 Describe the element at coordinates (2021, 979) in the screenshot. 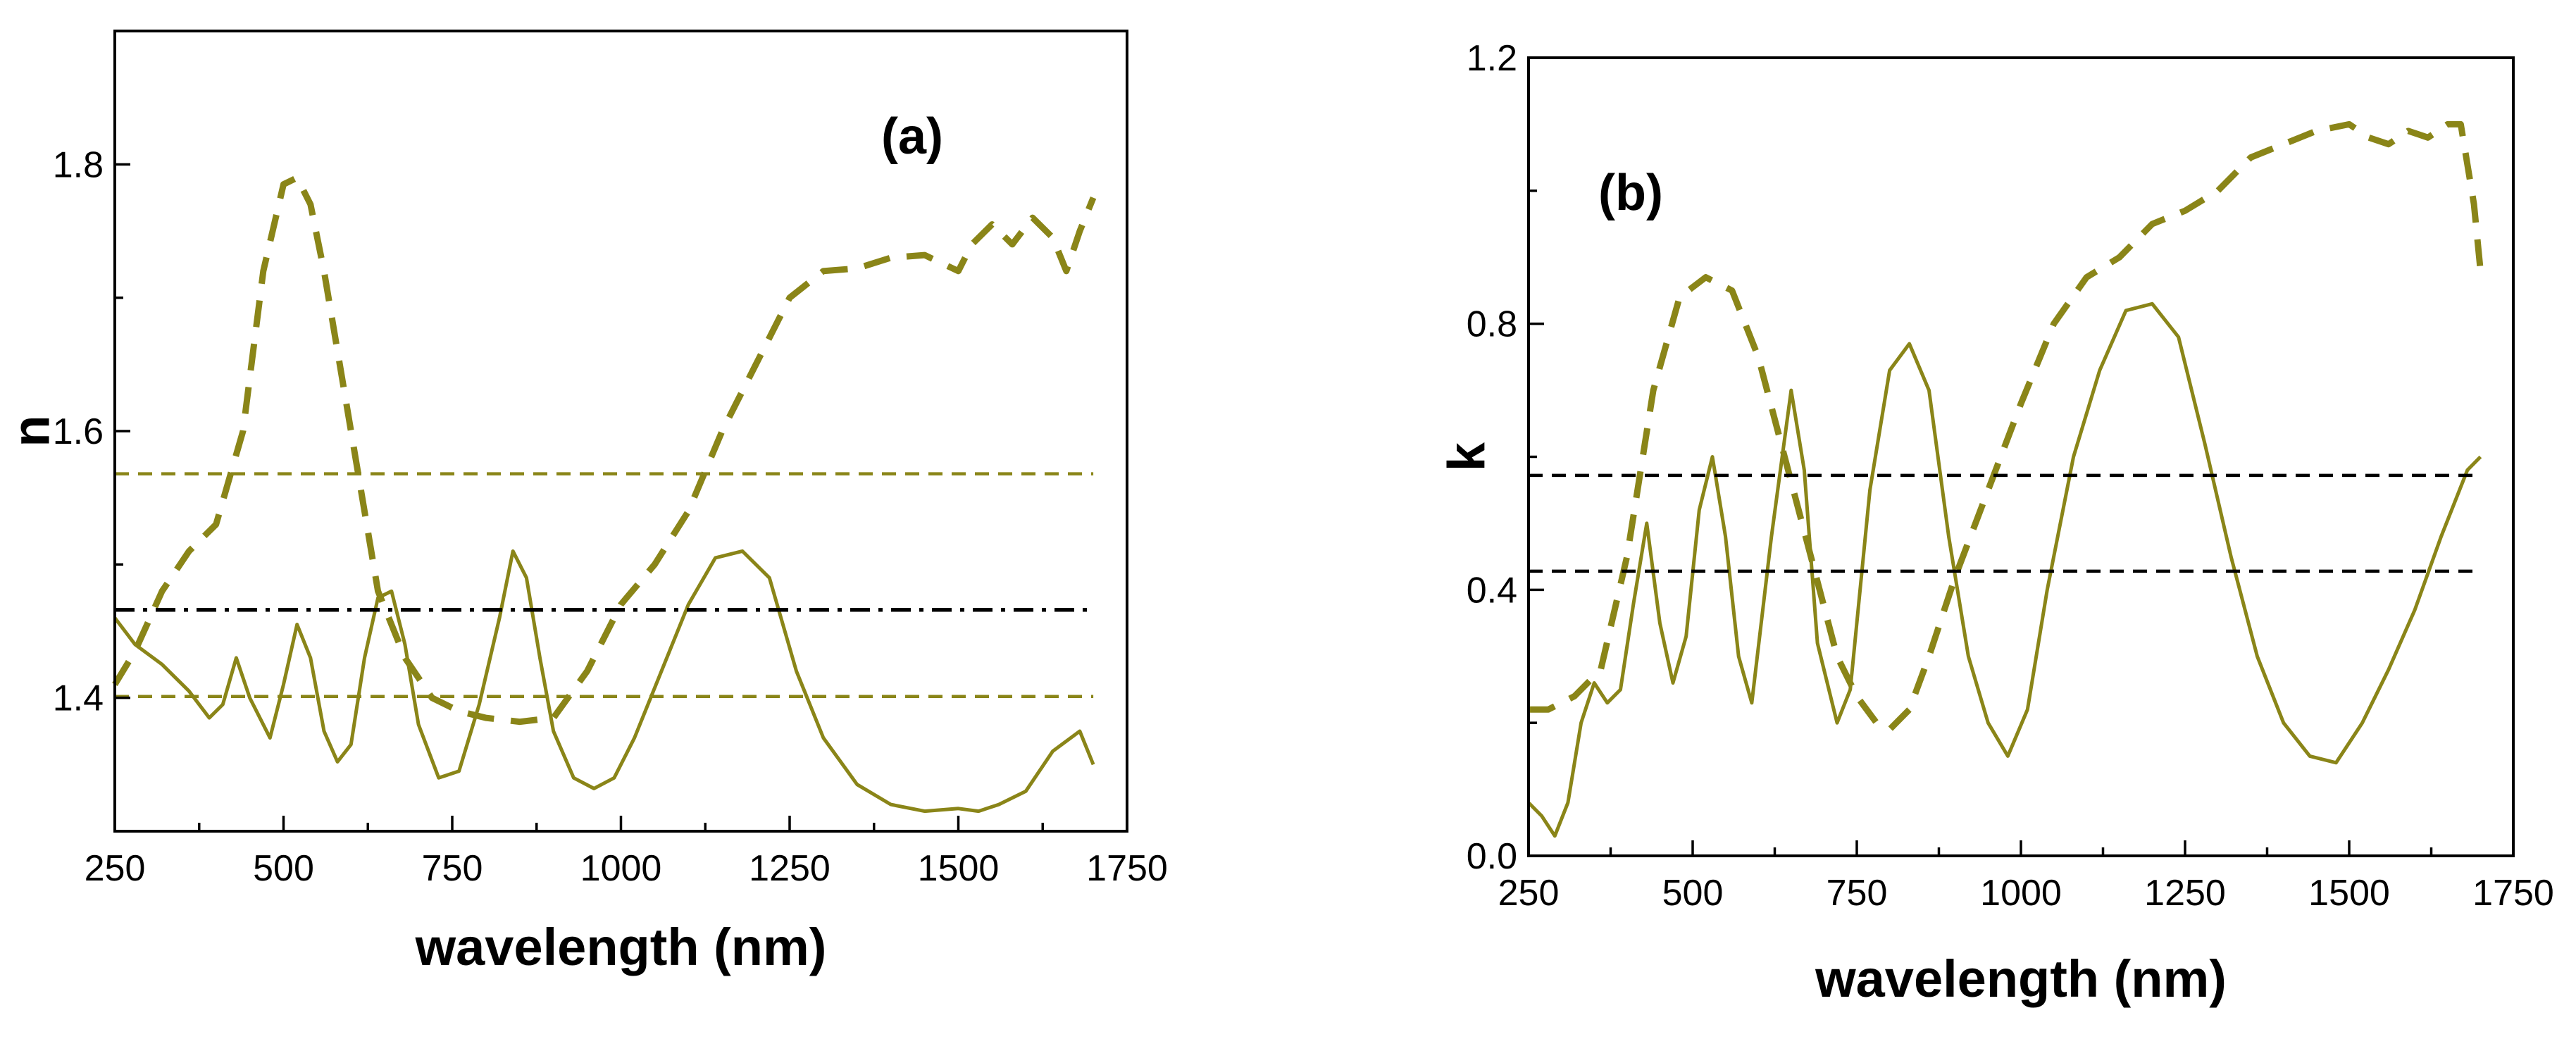

I see `panel-b-x-axis-title: wavelength (nm)` at that location.